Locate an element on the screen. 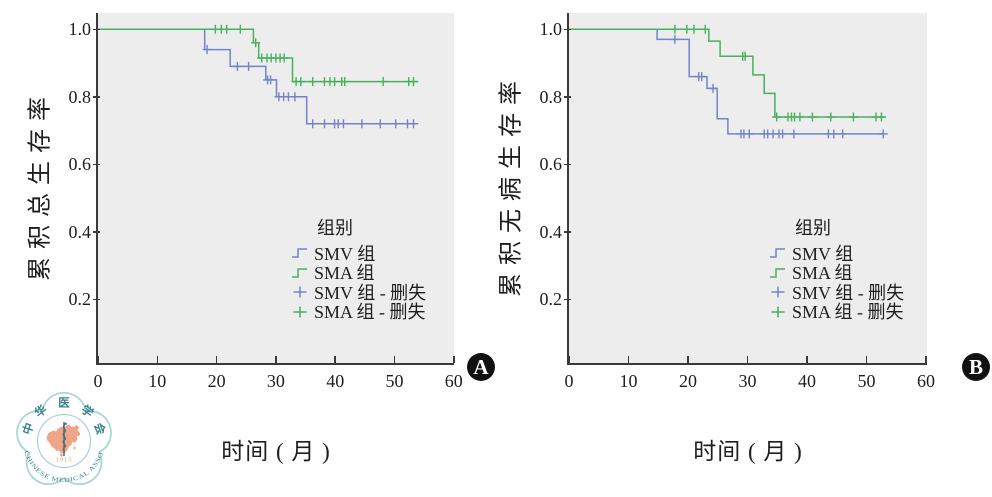 Image resolution: width=992 pixels, height=497 pixels. inner-circle is located at coordinates (64, 441).